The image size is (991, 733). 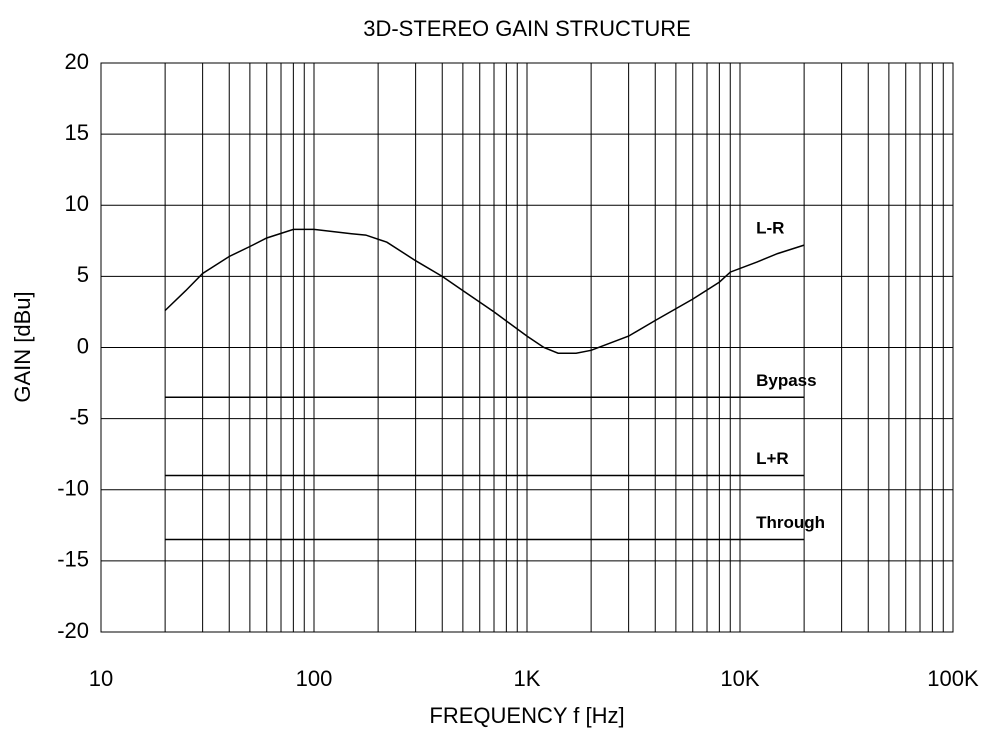 I want to click on x-tick-label: 100K, so click(x=953, y=678).